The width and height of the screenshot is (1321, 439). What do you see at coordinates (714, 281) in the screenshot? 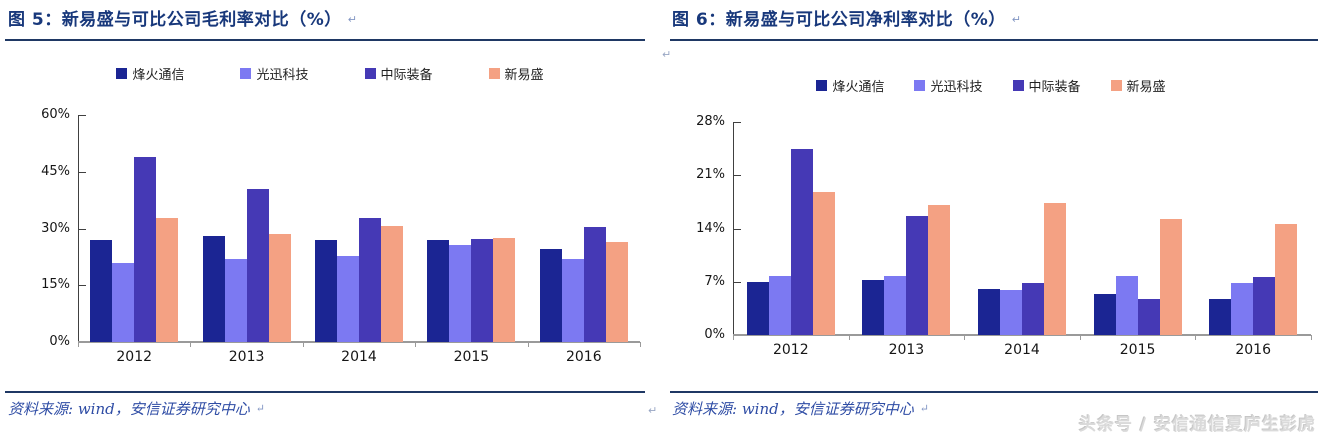
I see `y-tick-label: 7%` at bounding box center [714, 281].